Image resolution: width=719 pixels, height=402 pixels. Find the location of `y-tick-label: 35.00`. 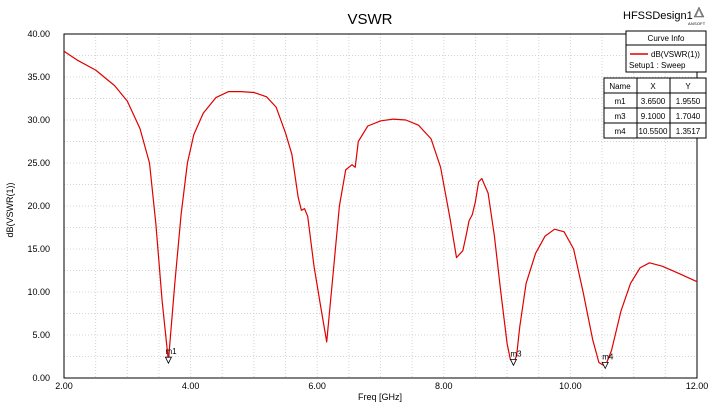

y-tick-label: 35.00 is located at coordinates (38, 77).